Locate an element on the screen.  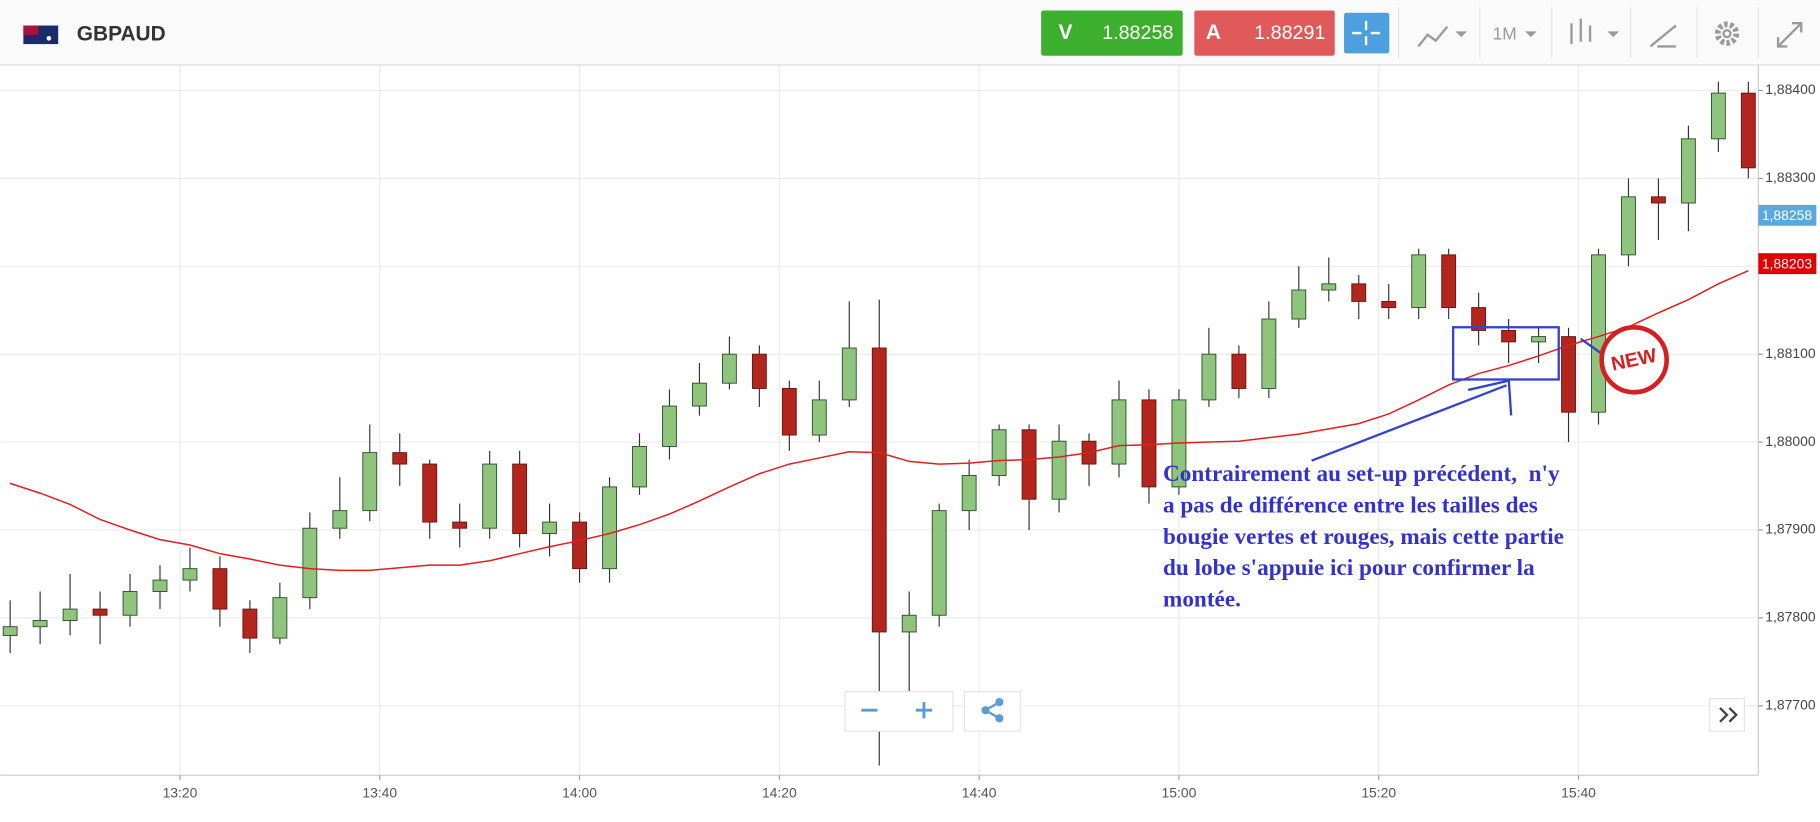
share-button is located at coordinates (992, 711).